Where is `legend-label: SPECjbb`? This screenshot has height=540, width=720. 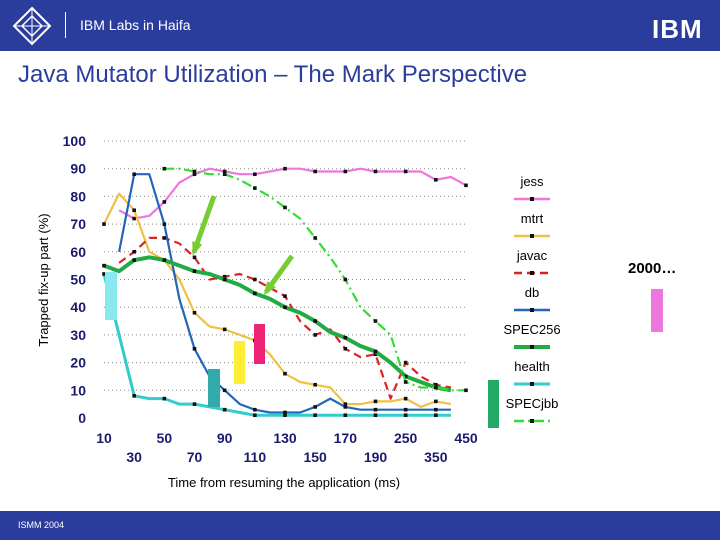 legend-label: SPECjbb is located at coordinates (532, 403).